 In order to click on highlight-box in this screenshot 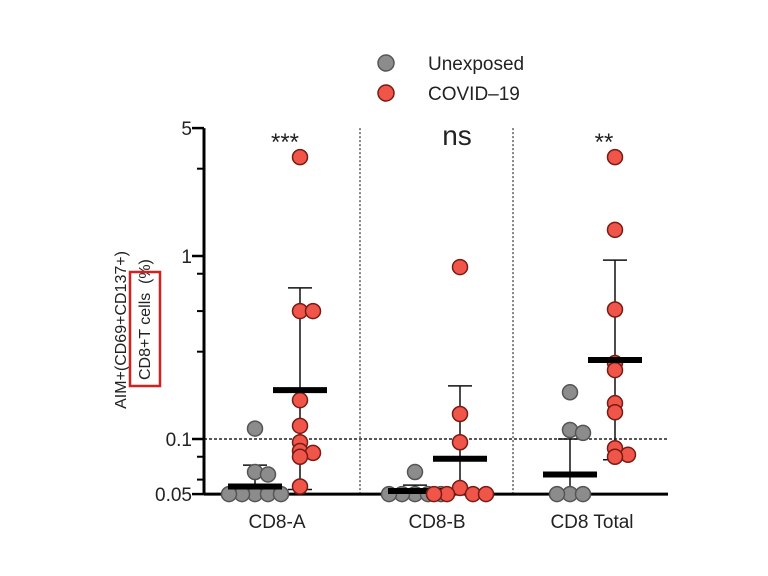, I will do `click(145, 329)`.